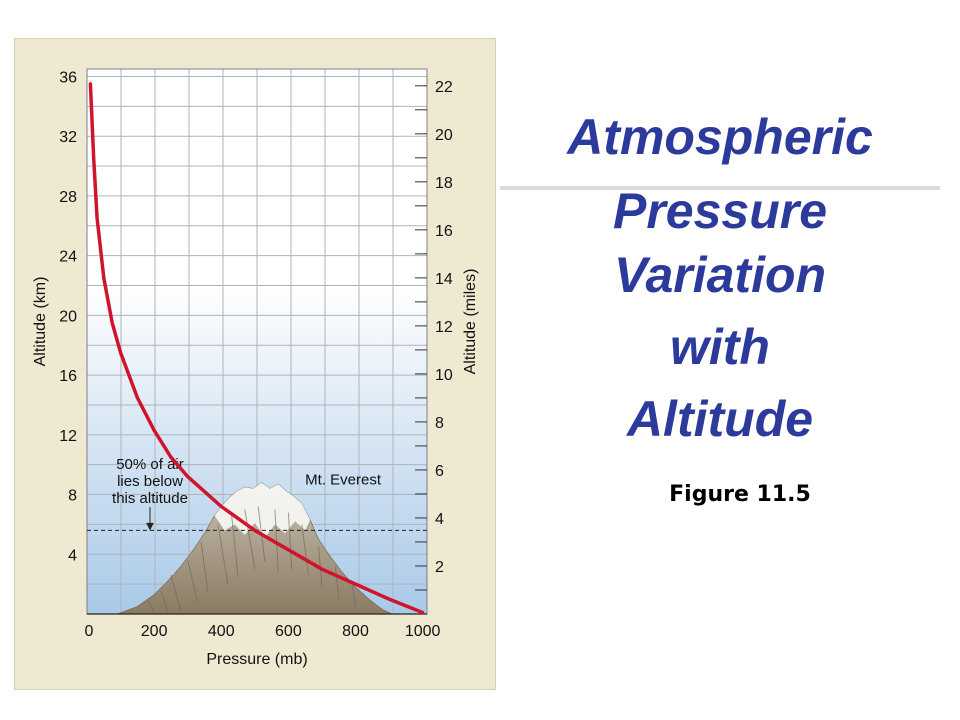 The image size is (960, 720). Describe the element at coordinates (439, 567) in the screenshot. I see `y2-tick-label: 2` at that location.